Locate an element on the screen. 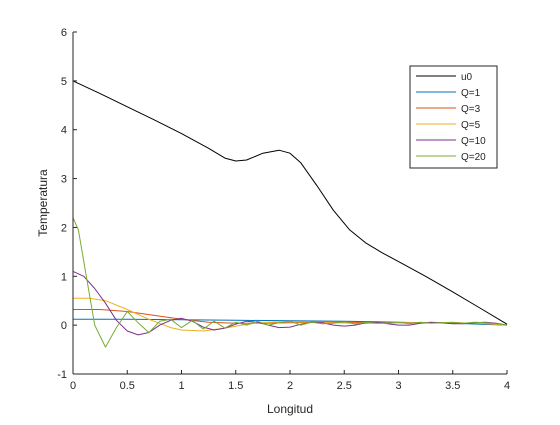 The width and height of the screenshot is (560, 425). legend-label: Q=5 is located at coordinates (471, 125).